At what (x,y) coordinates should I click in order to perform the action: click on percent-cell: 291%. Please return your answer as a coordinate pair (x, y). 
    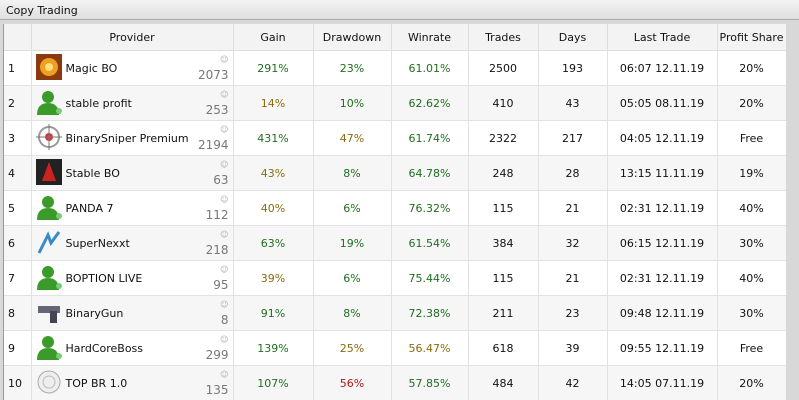
    Looking at the image, I should click on (273, 68).